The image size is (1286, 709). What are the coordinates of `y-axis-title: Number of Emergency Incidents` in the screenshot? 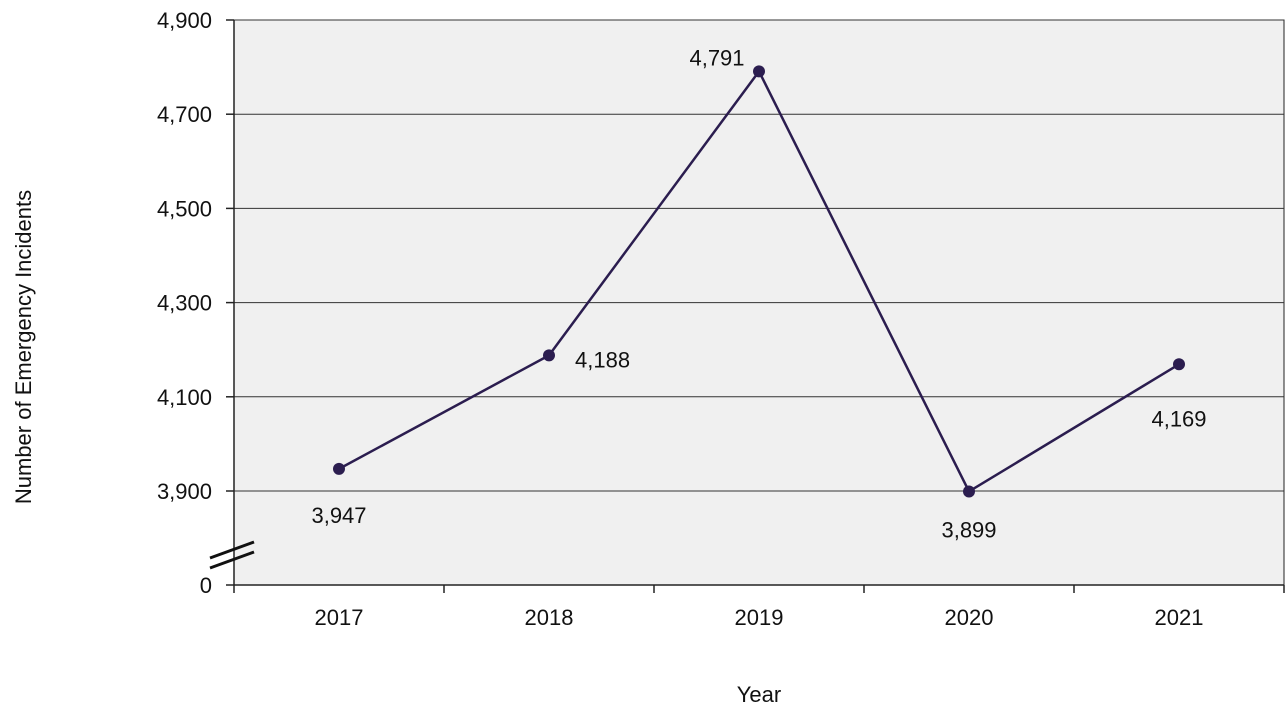 It's located at (23, 347).